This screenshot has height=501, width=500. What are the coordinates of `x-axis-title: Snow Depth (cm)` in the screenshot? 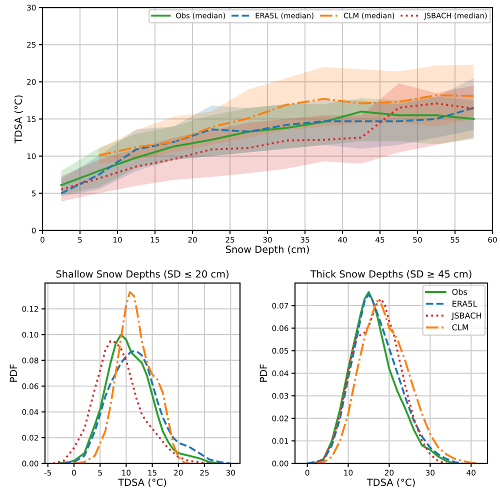 It's located at (267, 250).